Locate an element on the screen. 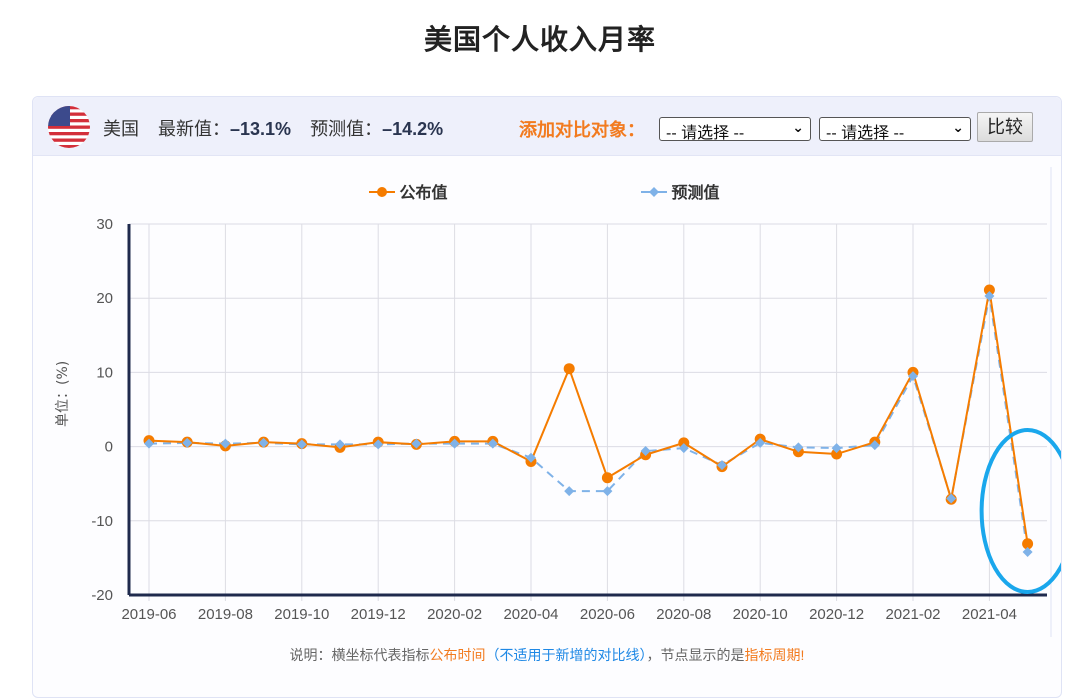  legend-published-label: 公布值 is located at coordinates (423, 193).